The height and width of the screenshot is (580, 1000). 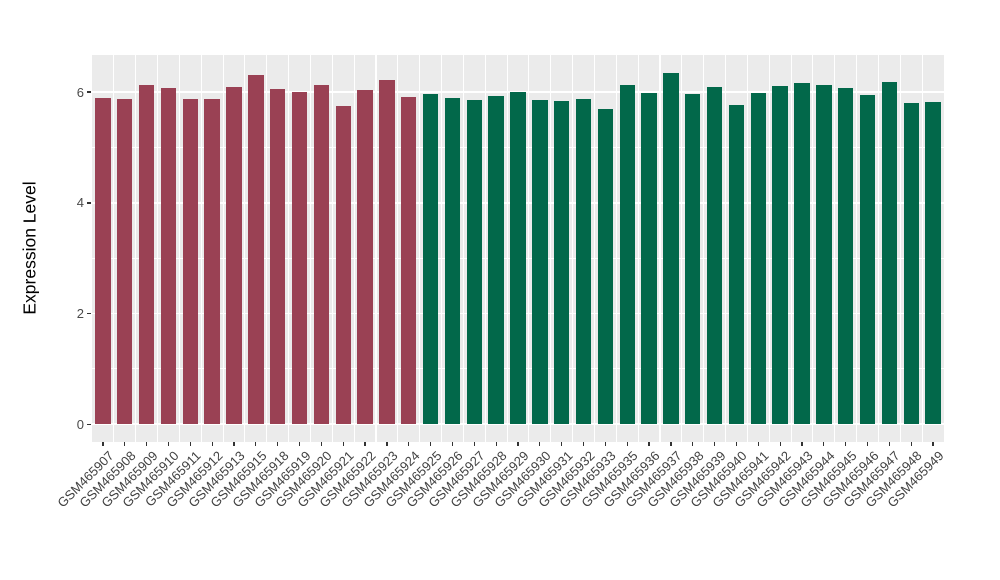 I want to click on y-tick-label-2: 2, so click(x=80, y=314).